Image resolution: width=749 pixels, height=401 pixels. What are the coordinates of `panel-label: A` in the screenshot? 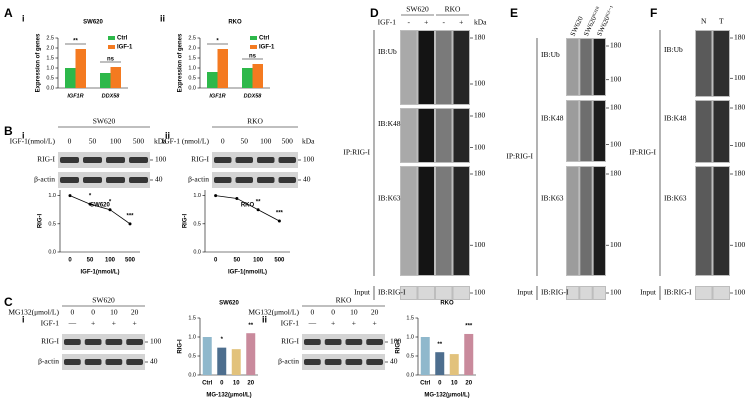 It's located at (8, 13).